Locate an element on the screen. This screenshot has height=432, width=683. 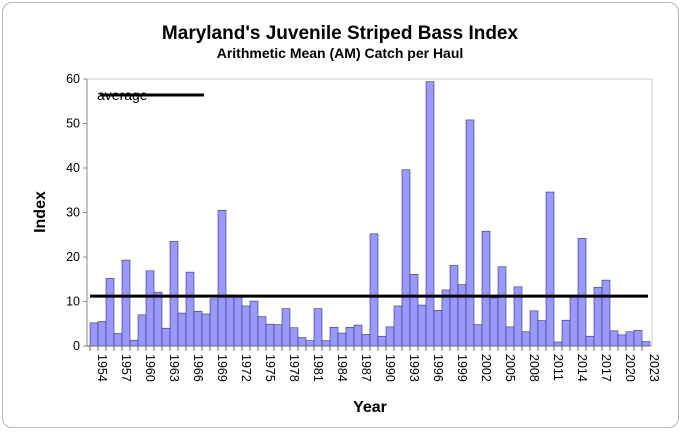
bar-2011 is located at coordinates (550, 269).